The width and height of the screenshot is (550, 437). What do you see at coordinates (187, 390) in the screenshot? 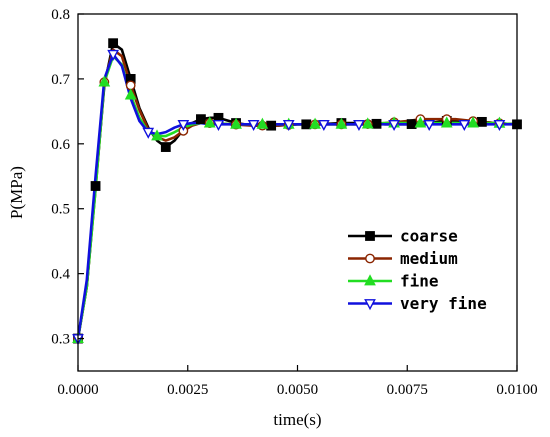
I see `x-tick-label: 0.0025` at bounding box center [187, 390].